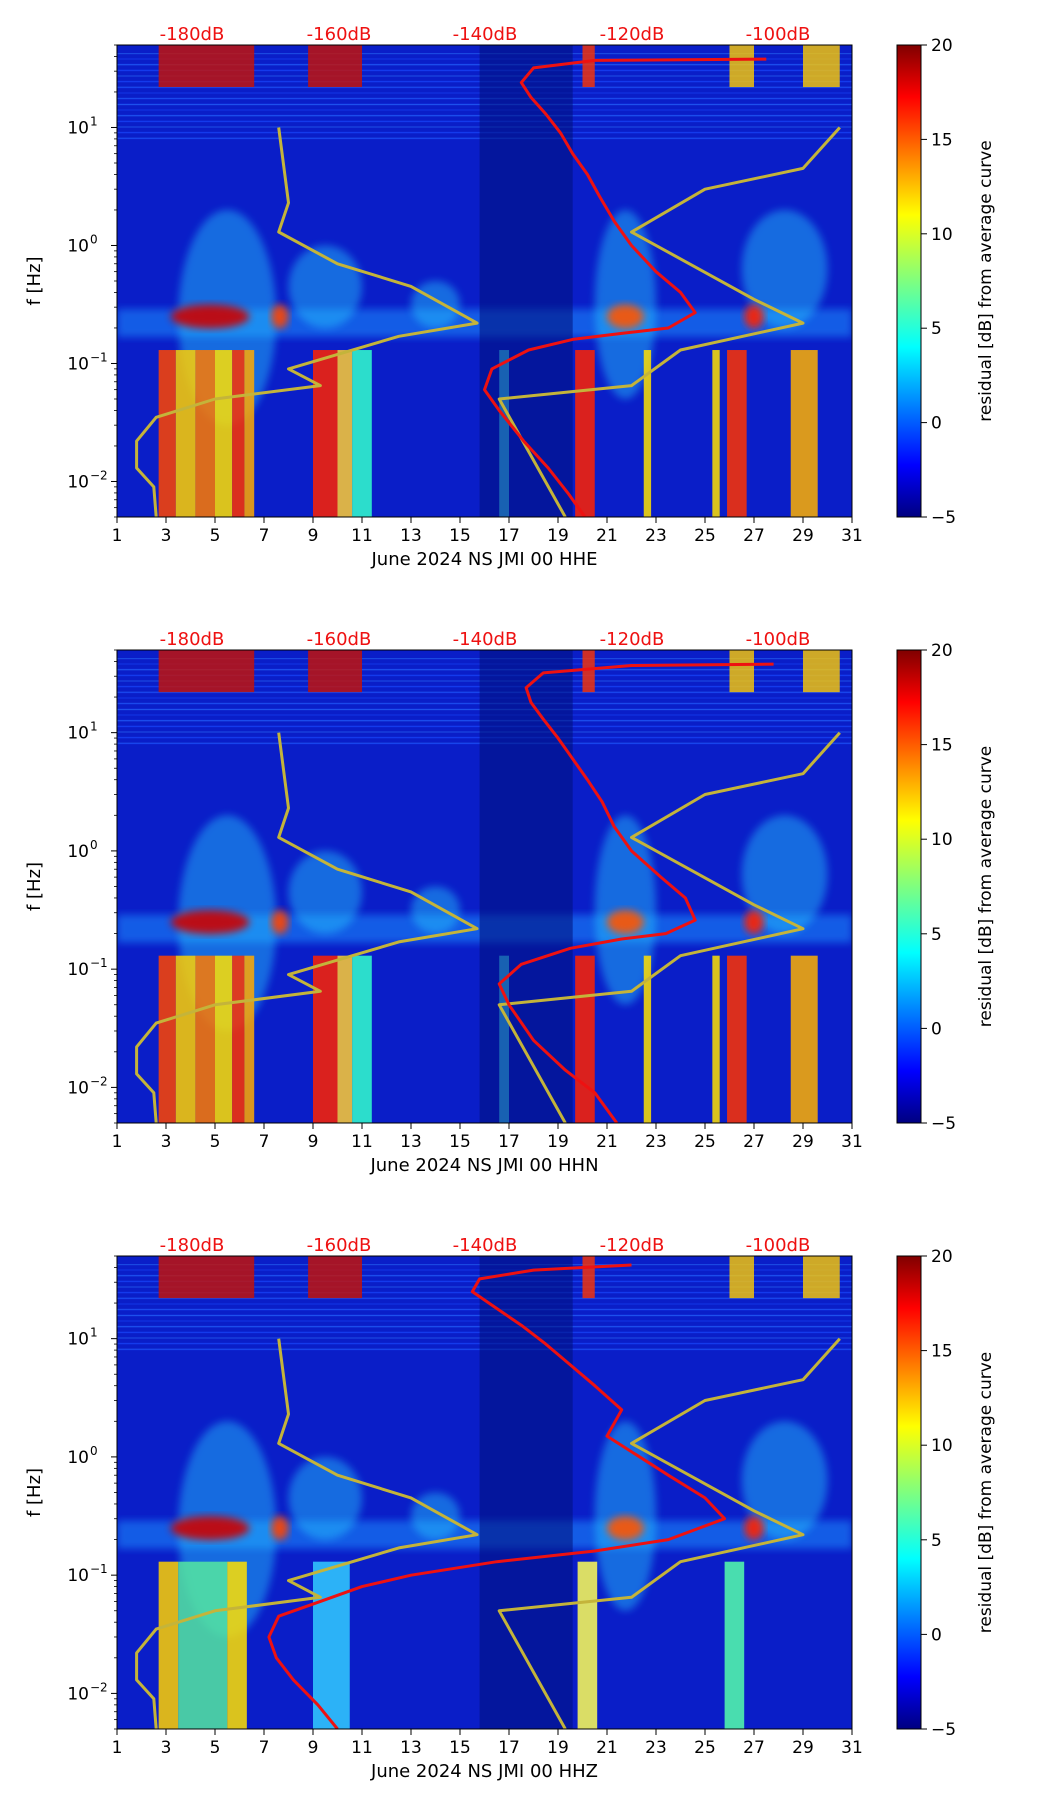  I want to click on top-db-label: -120dB, so click(632, 639).